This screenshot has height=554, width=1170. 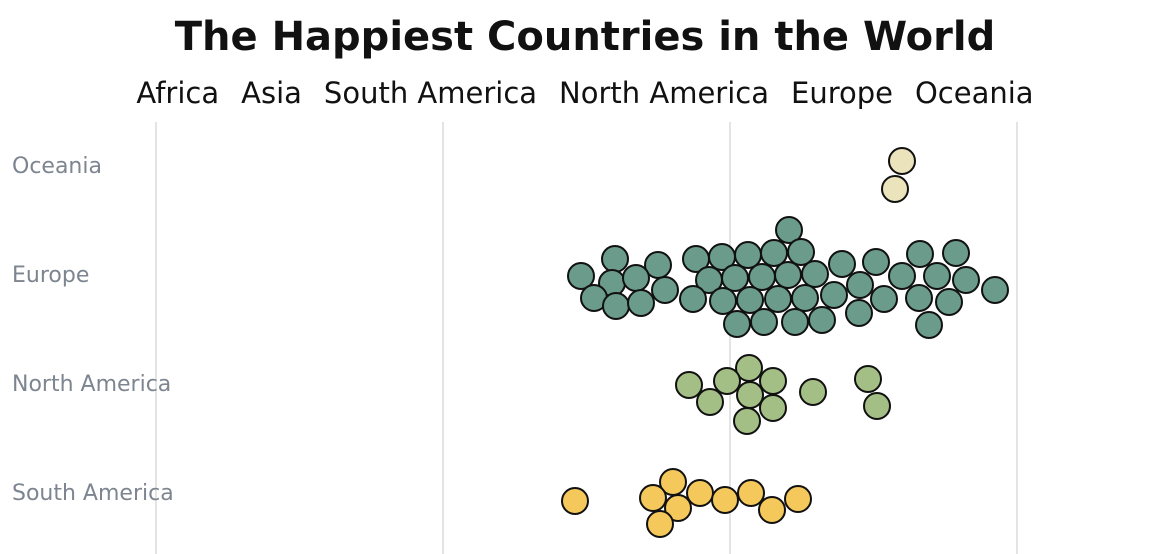 I want to click on series-oceania, so click(x=898, y=175).